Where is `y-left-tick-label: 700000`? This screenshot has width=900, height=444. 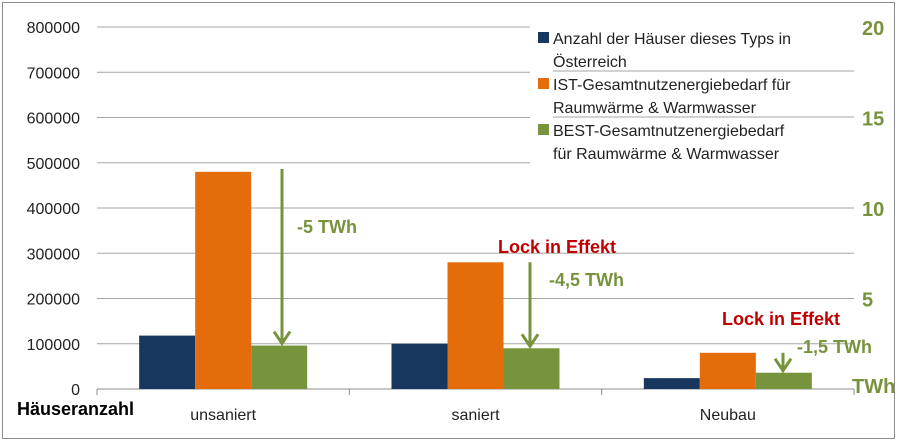 y-left-tick-label: 700000 is located at coordinates (53, 73).